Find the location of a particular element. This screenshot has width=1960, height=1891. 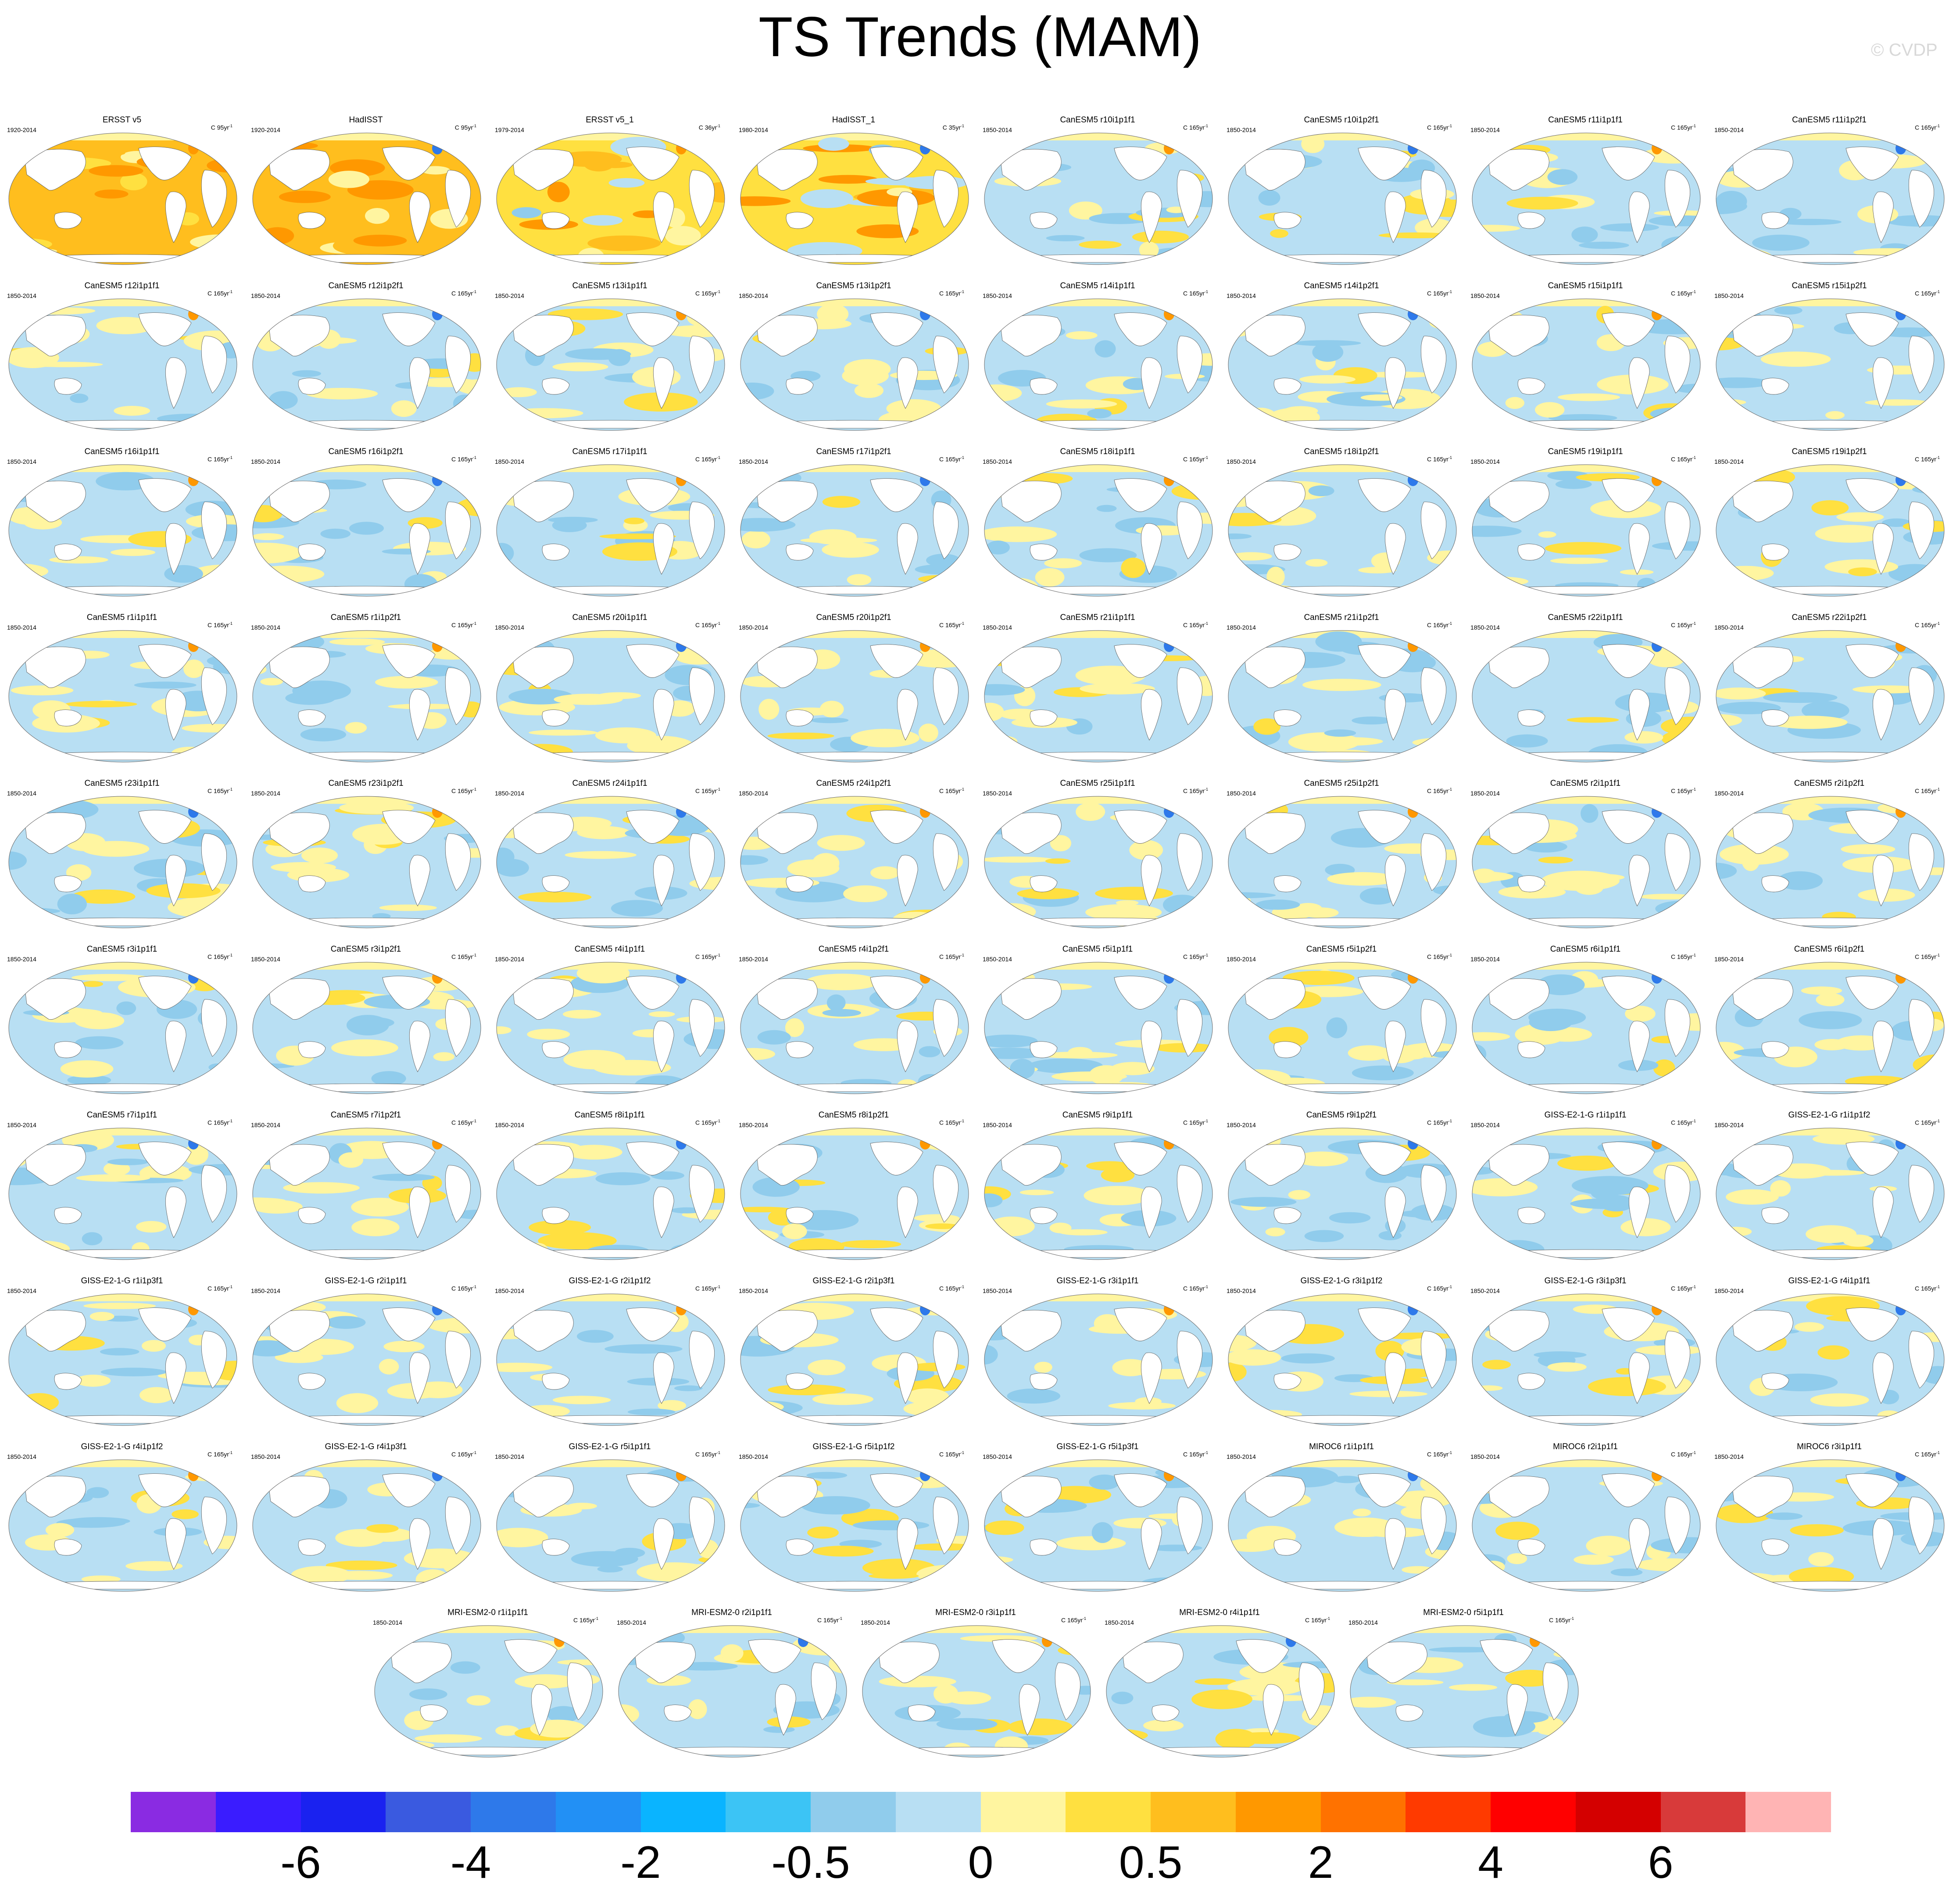

panel-title: GISS-E2-1-G r2i1p1f1 is located at coordinates (366, 1281).